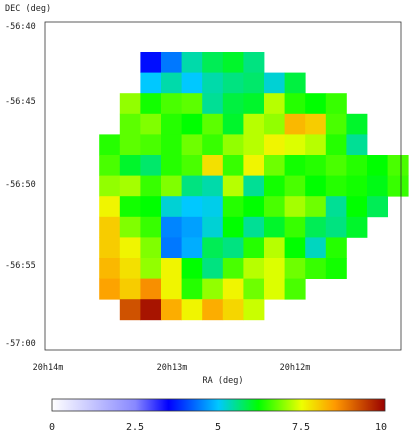 The width and height of the screenshot is (415, 436). I want to click on colorbar-tick-label: 5, so click(218, 427).